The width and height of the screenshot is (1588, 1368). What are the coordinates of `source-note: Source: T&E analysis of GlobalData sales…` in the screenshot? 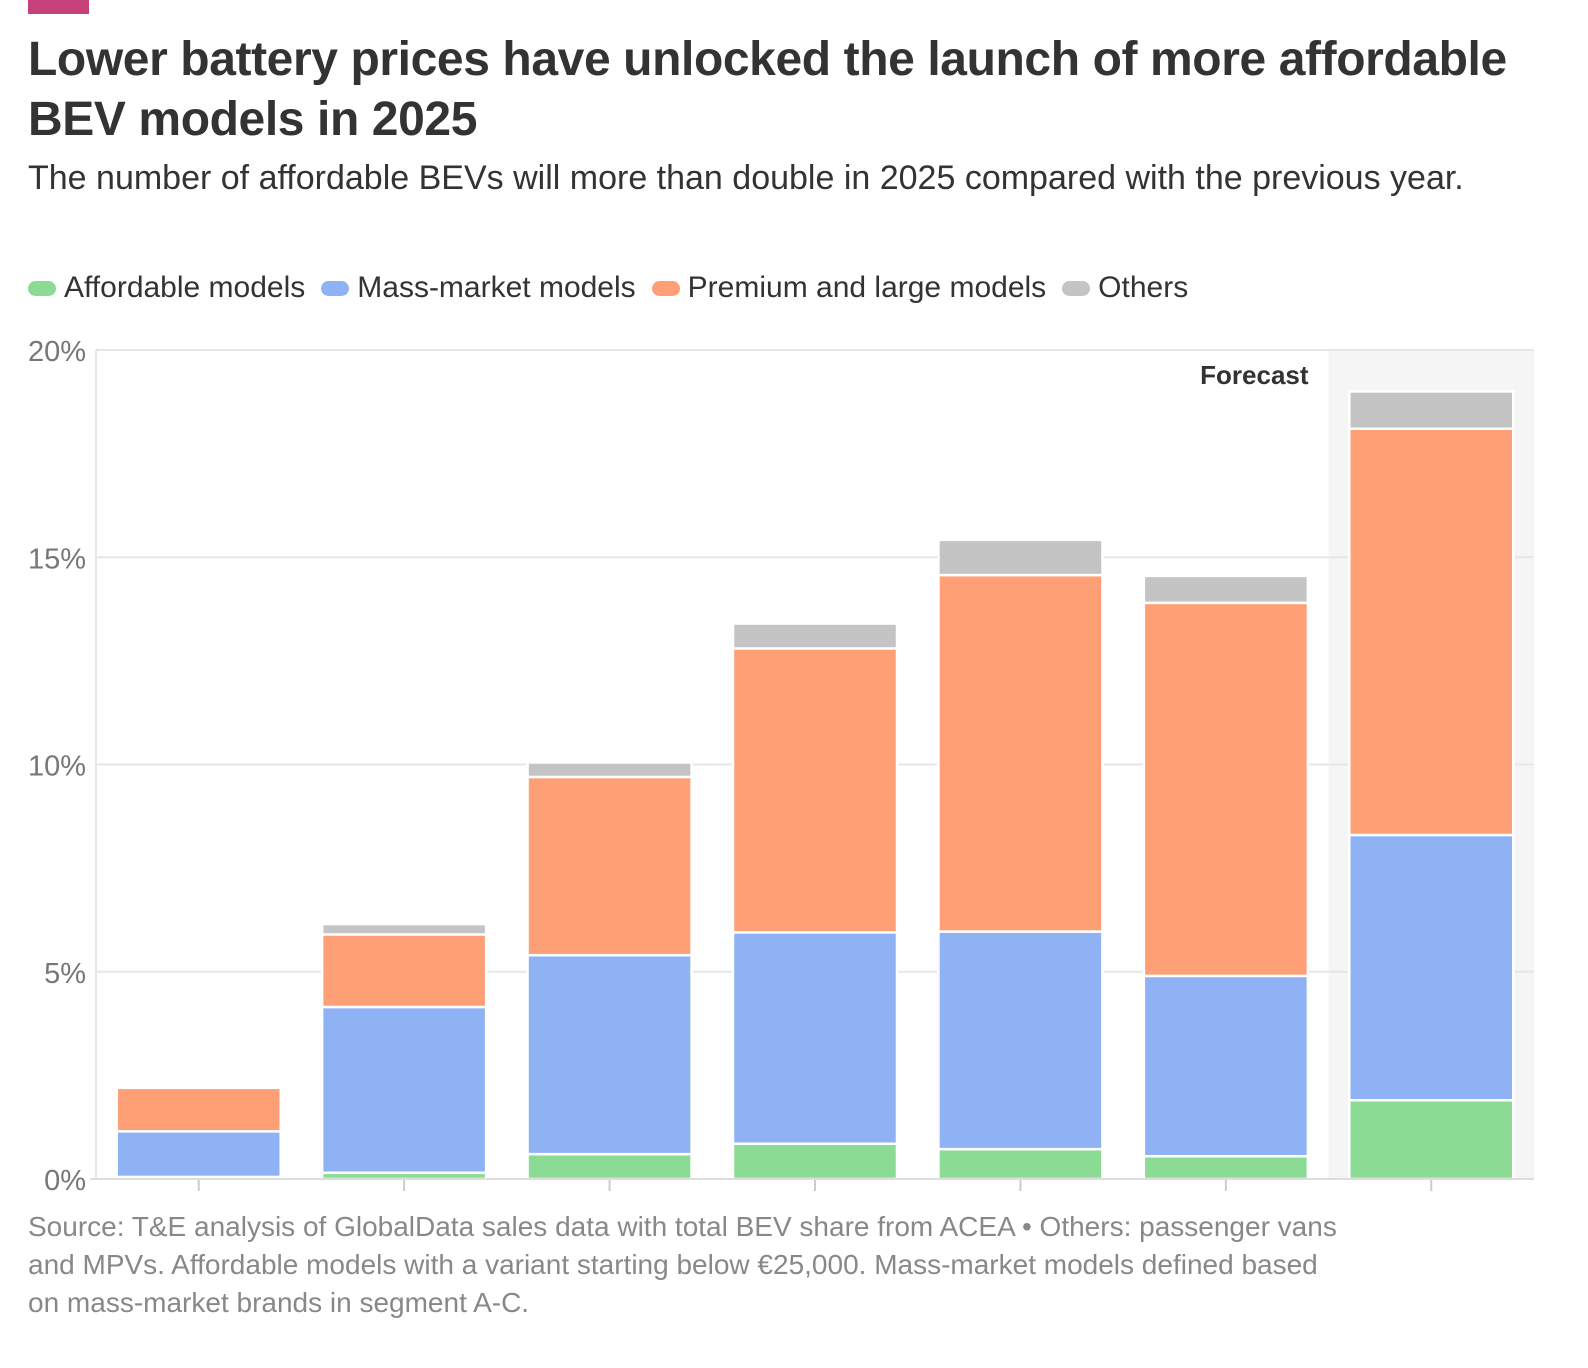 It's located at (682, 1264).